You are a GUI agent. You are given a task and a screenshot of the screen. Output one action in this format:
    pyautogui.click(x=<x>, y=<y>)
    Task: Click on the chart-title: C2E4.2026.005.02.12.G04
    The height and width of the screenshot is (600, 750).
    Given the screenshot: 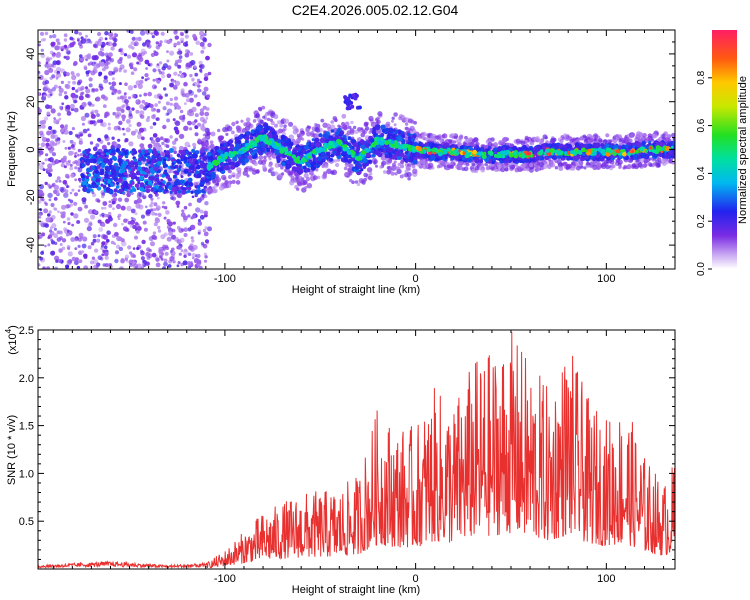 What is the action you would take?
    pyautogui.click(x=375, y=10)
    